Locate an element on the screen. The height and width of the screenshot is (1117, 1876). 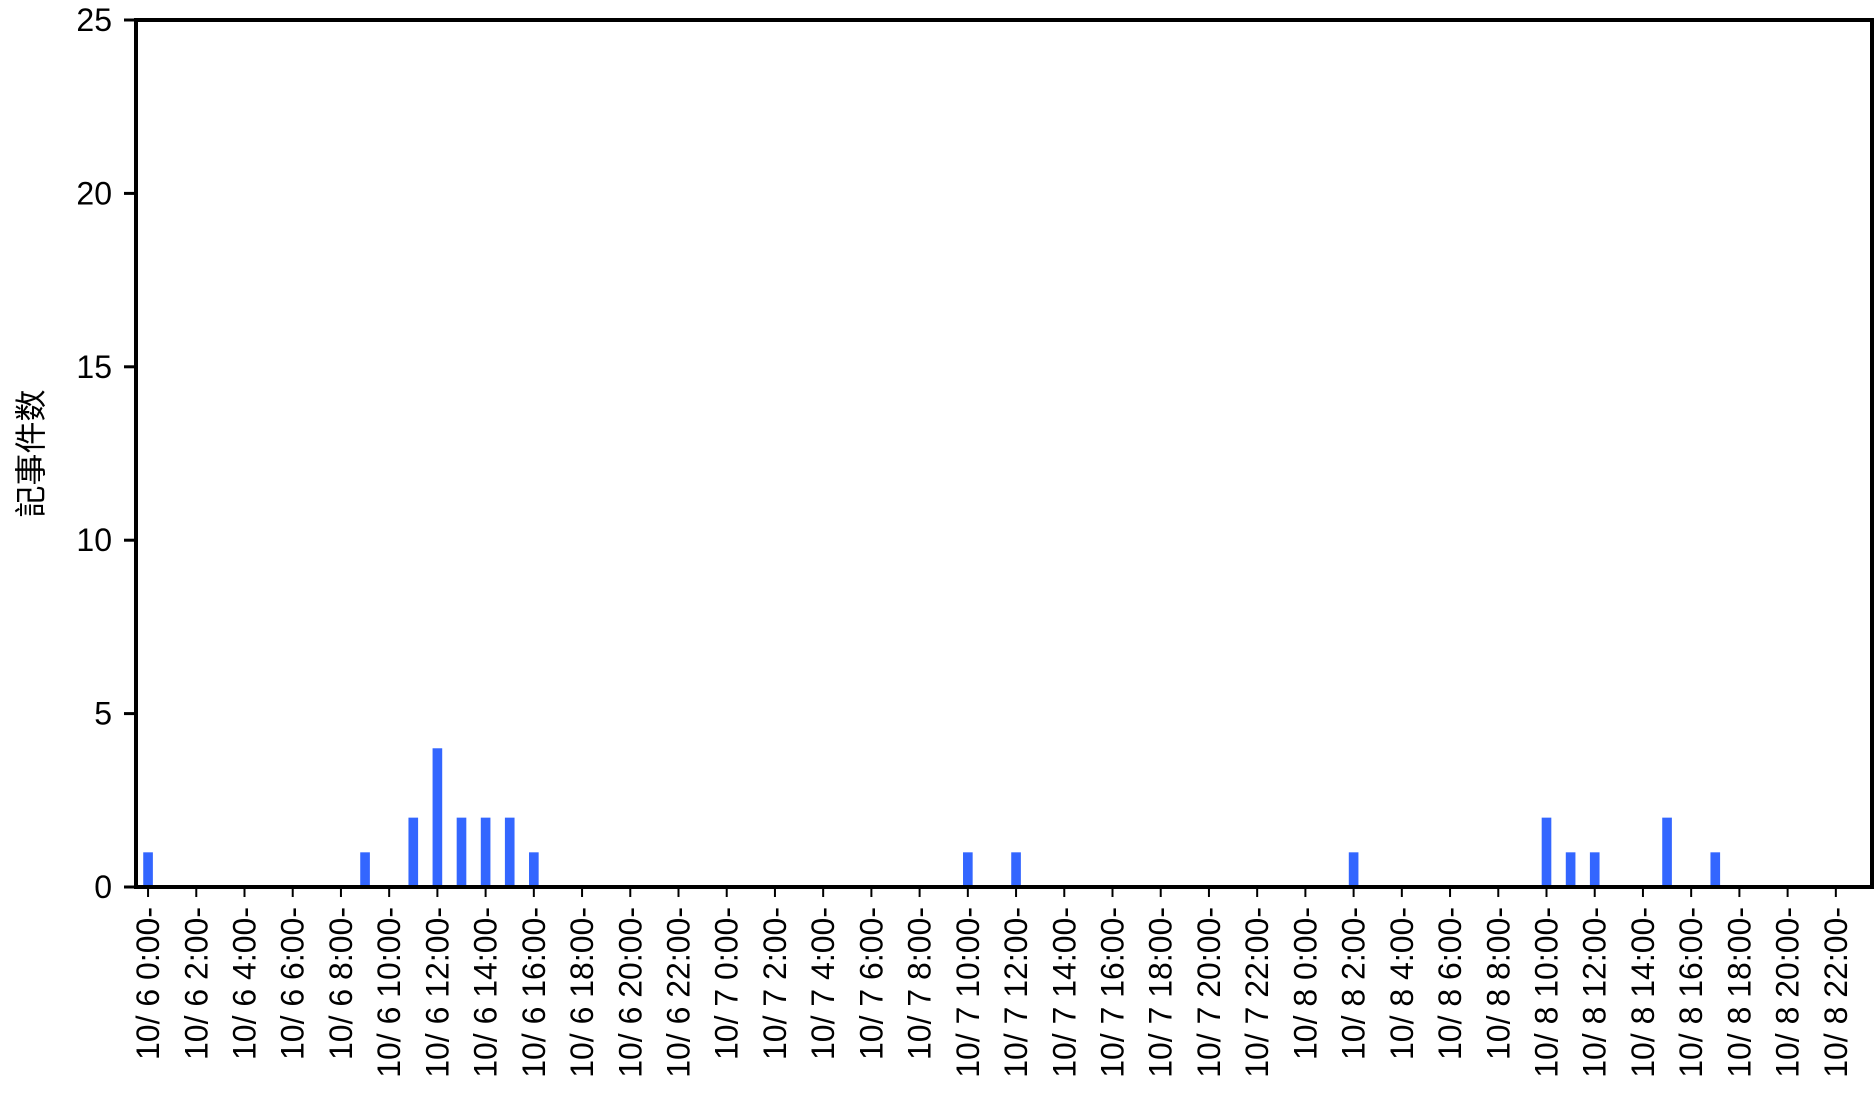
x-tick-label: 10/ 6 20:00- is located at coordinates (630, 992).